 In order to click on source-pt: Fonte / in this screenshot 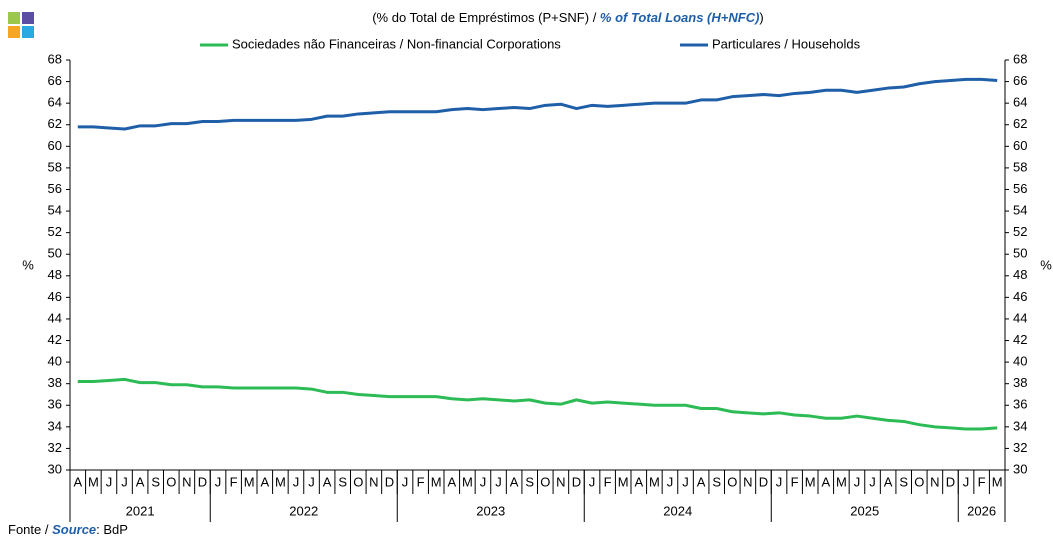, I will do `click(30, 529)`.